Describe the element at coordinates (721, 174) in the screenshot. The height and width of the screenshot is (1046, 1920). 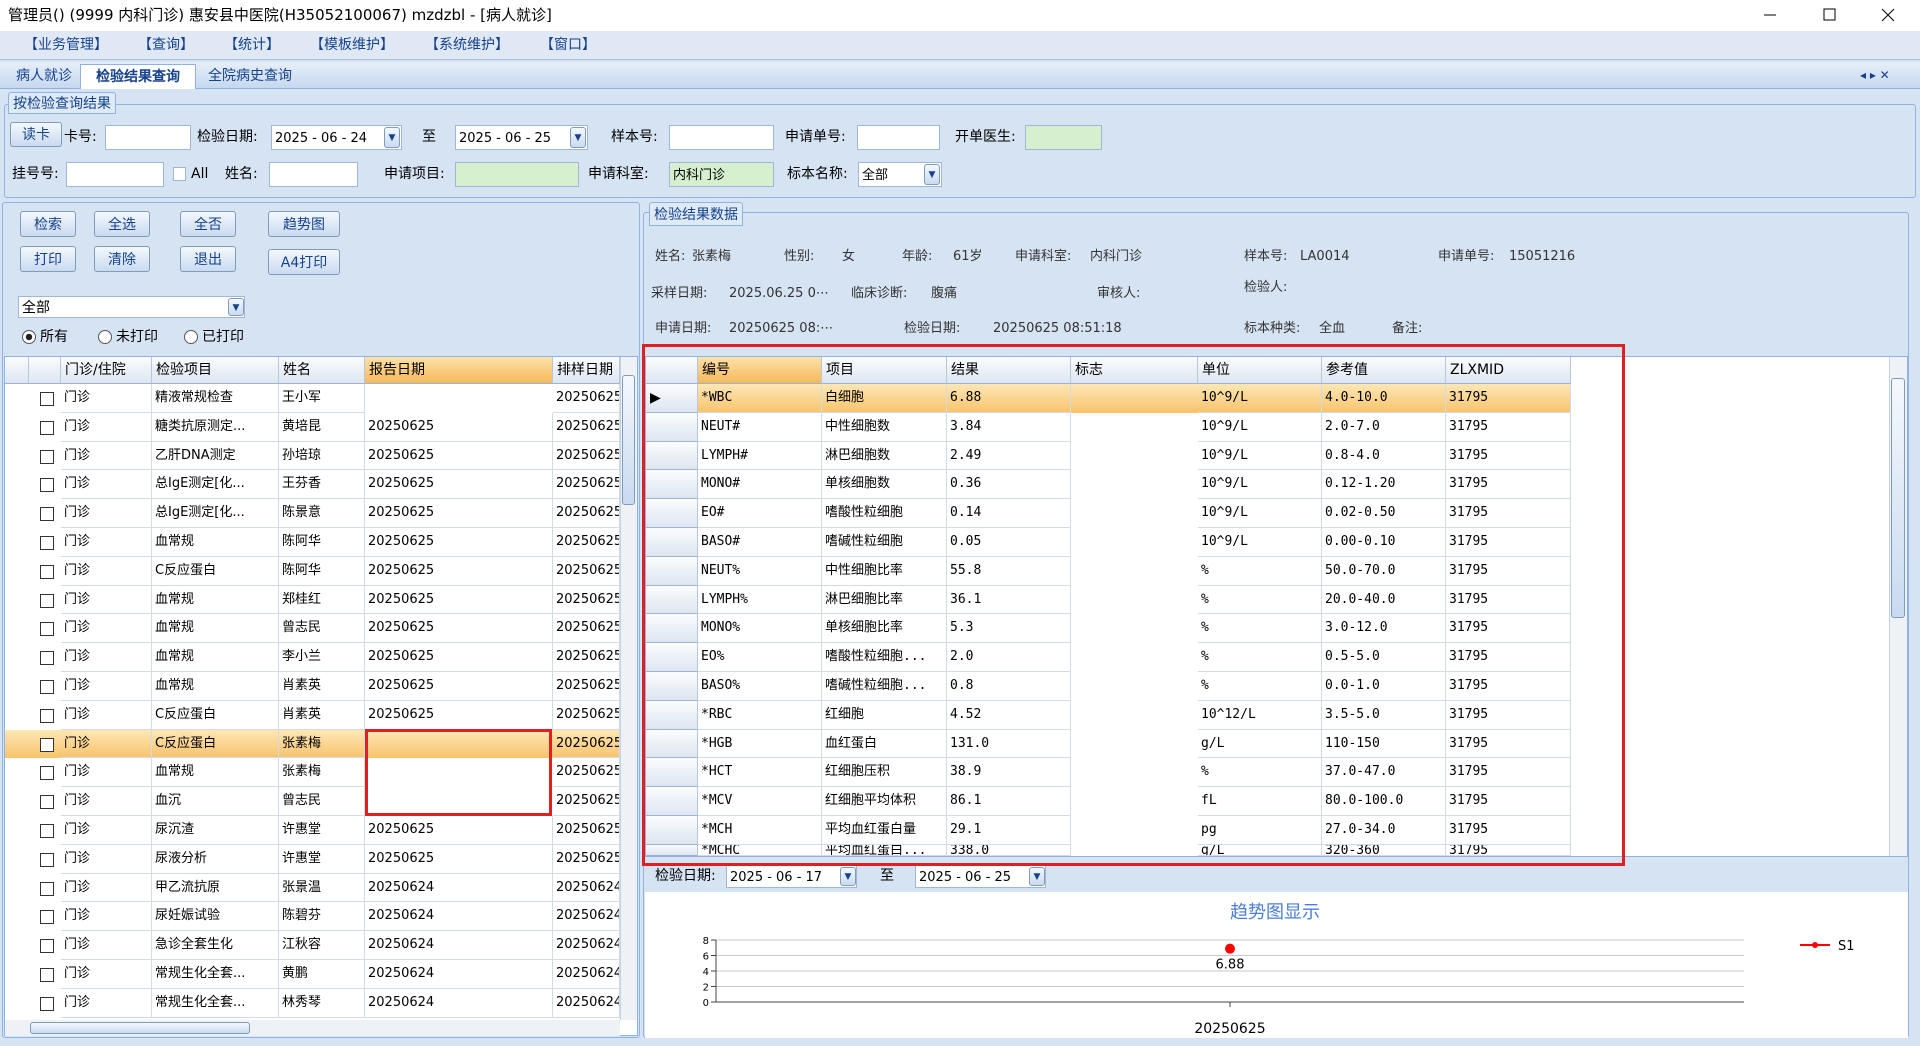
I see `text-input: 内科门诊` at that location.